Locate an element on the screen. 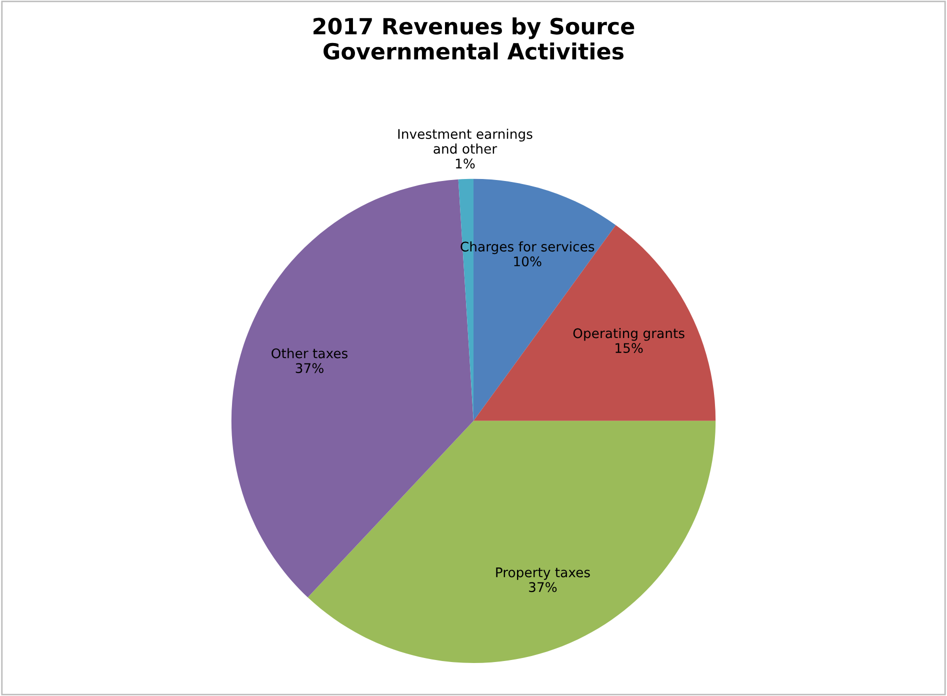 This screenshot has width=947, height=696. slice-label: Charges for services is located at coordinates (527, 247).